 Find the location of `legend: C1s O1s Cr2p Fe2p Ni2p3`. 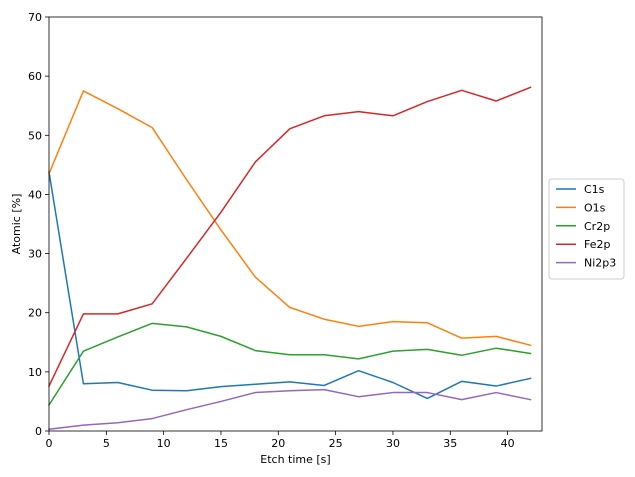

legend: C1s O1s Cr2p Fe2p Ni2p3 is located at coordinates (586, 229).